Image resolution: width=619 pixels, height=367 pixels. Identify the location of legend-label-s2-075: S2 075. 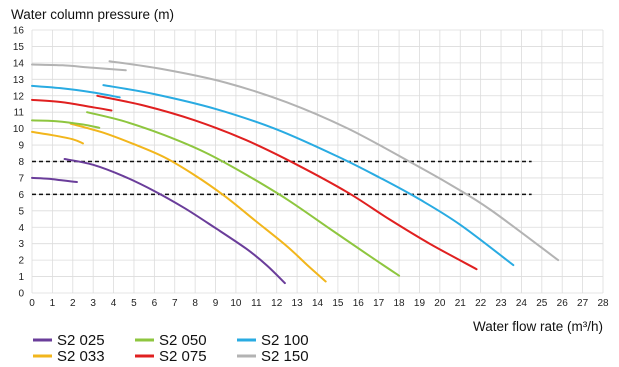
(183, 356).